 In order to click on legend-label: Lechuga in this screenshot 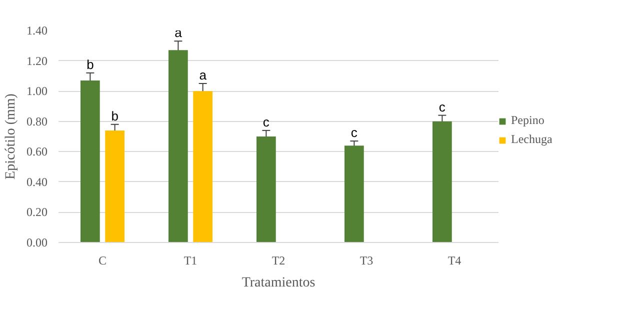, I will do `click(531, 139)`.